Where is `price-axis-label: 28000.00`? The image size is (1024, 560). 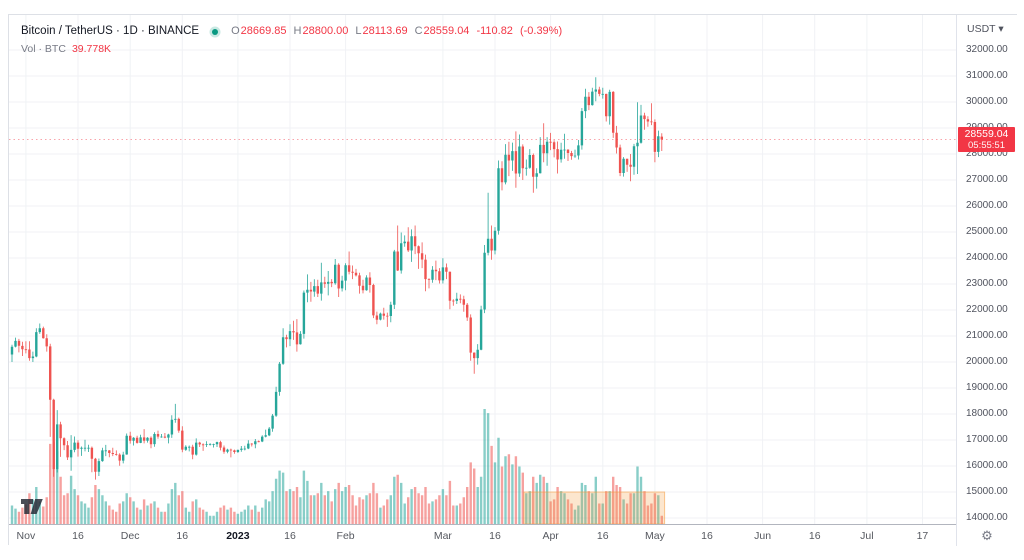
price-axis-label: 28000.00 is located at coordinates (987, 153).